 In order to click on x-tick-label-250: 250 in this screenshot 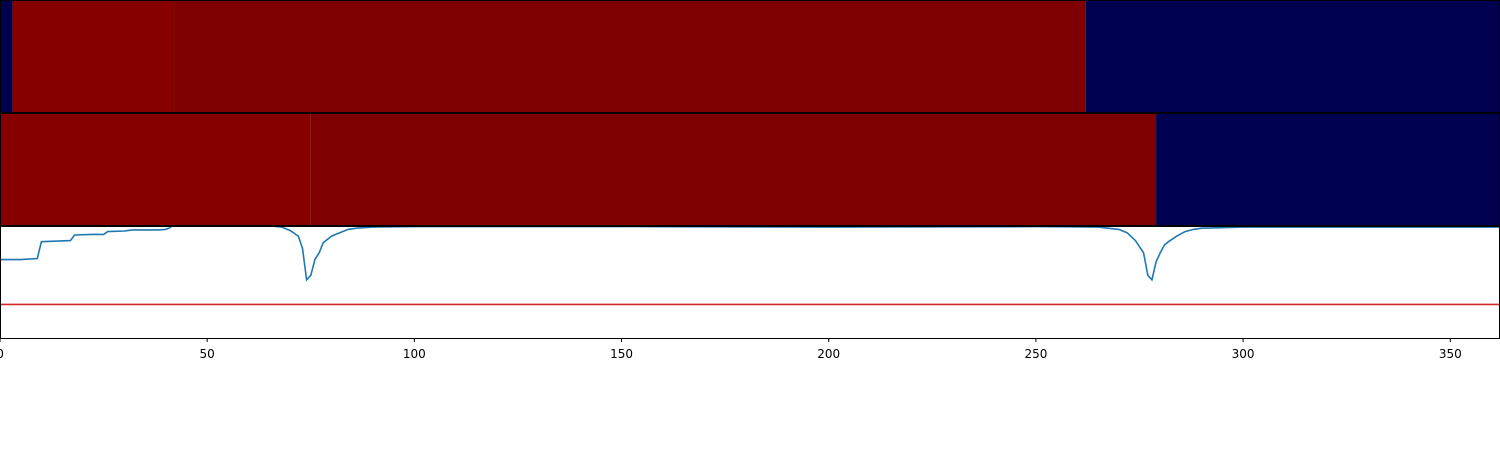, I will do `click(1035, 354)`.